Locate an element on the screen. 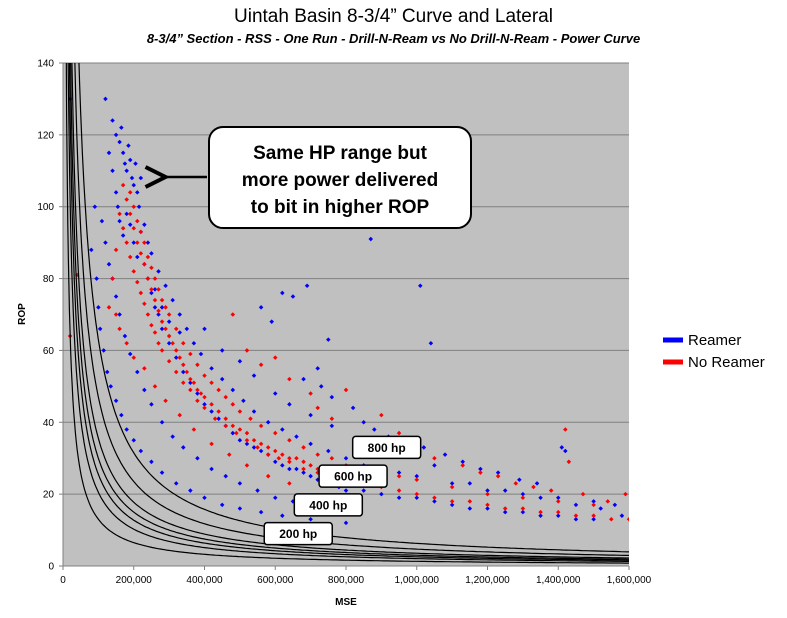  x-axis-title: MSE is located at coordinates (346, 602).